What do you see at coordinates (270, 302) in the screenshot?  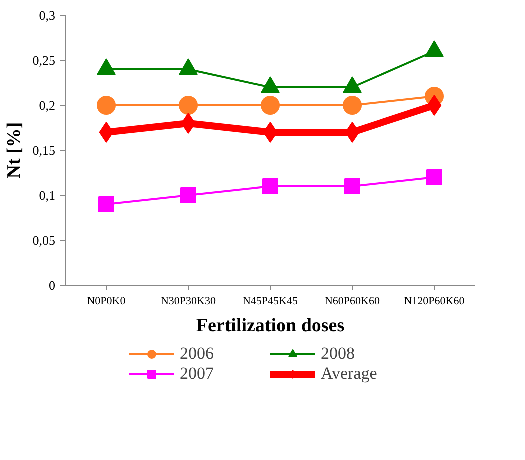 I see `x-tick-label: N45P45K45` at bounding box center [270, 302].